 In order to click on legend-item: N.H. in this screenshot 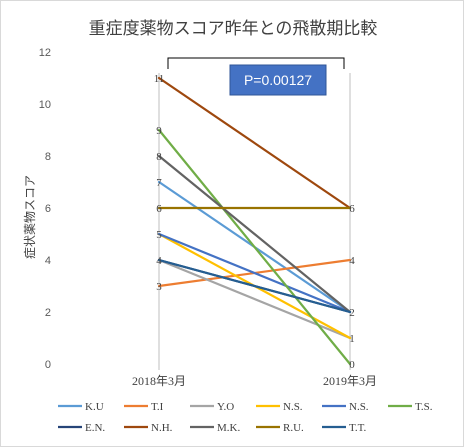, I will do `click(148, 428)`.